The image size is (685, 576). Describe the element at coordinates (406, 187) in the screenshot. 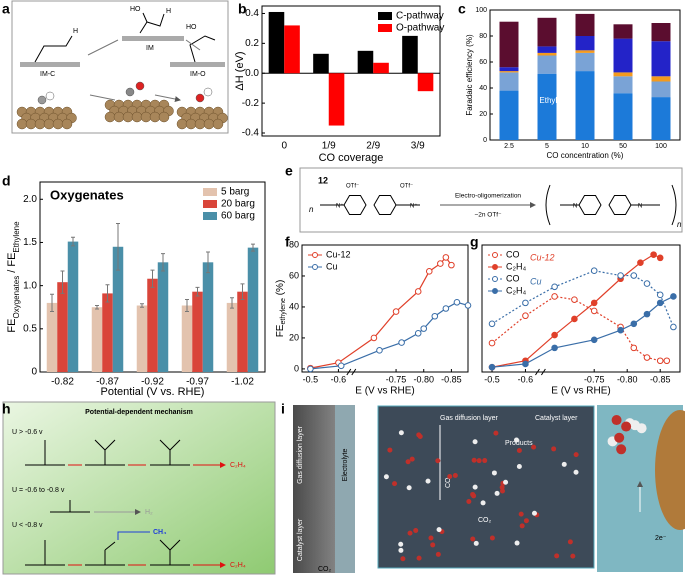

I see `counterion: OTf⁻` at that location.